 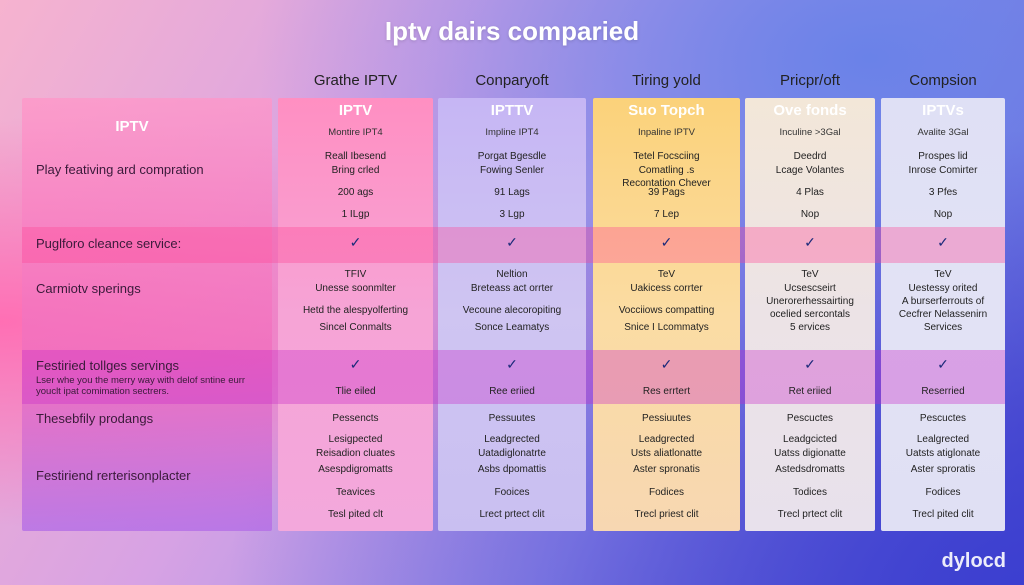 I want to click on product-cell: Lealgrected, so click(x=943, y=439).